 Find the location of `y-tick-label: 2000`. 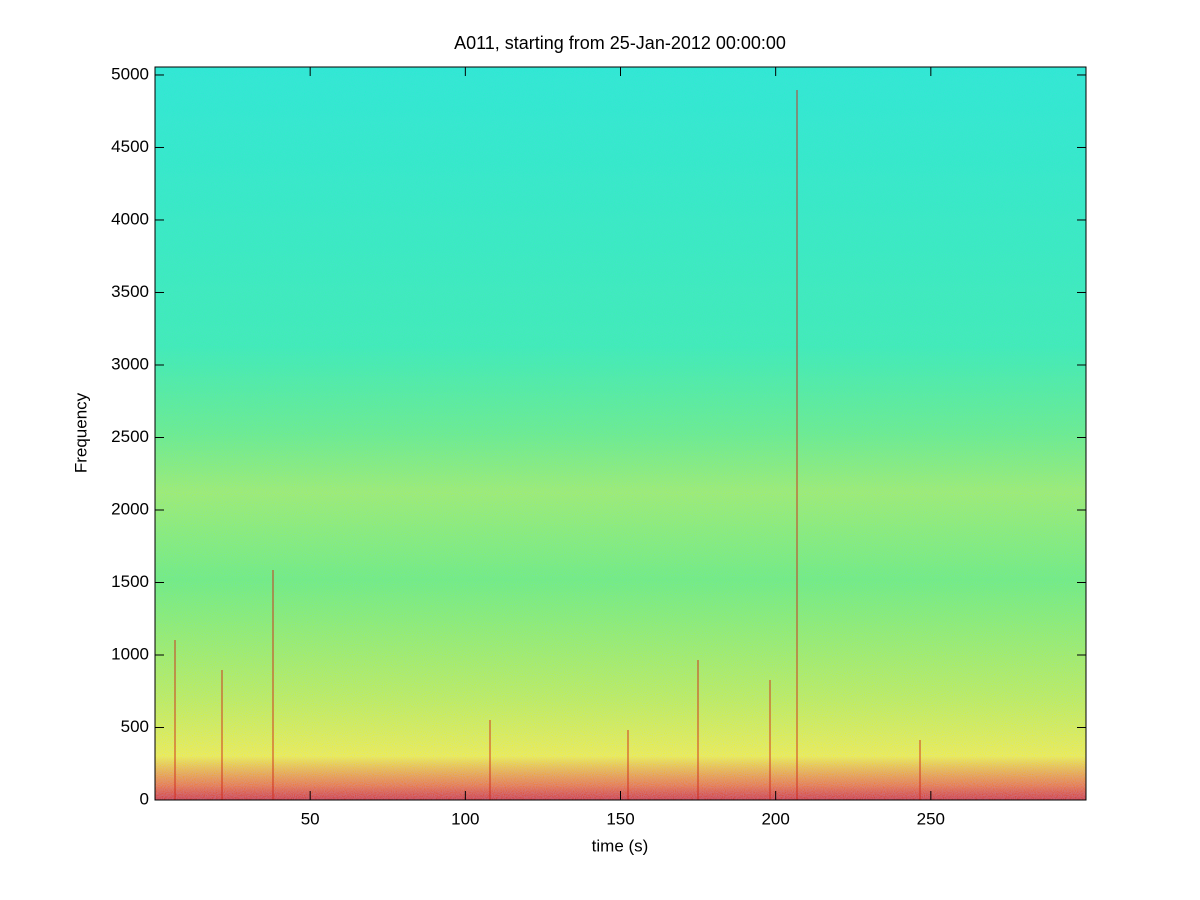

y-tick-label: 2000 is located at coordinates (130, 508).